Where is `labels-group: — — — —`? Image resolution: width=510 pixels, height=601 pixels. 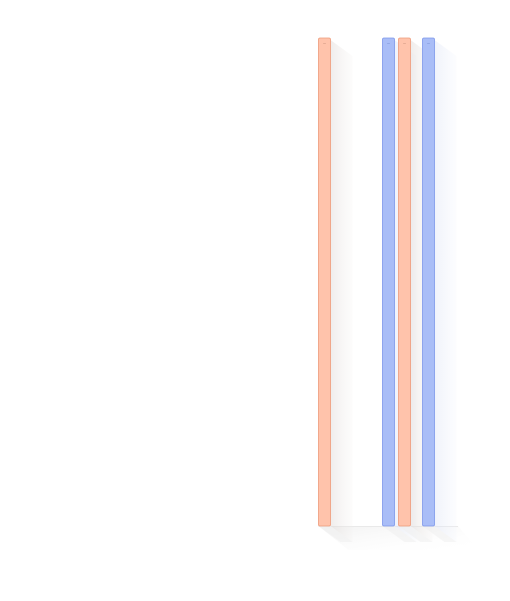
labels-group: — — — — is located at coordinates (376, 43).